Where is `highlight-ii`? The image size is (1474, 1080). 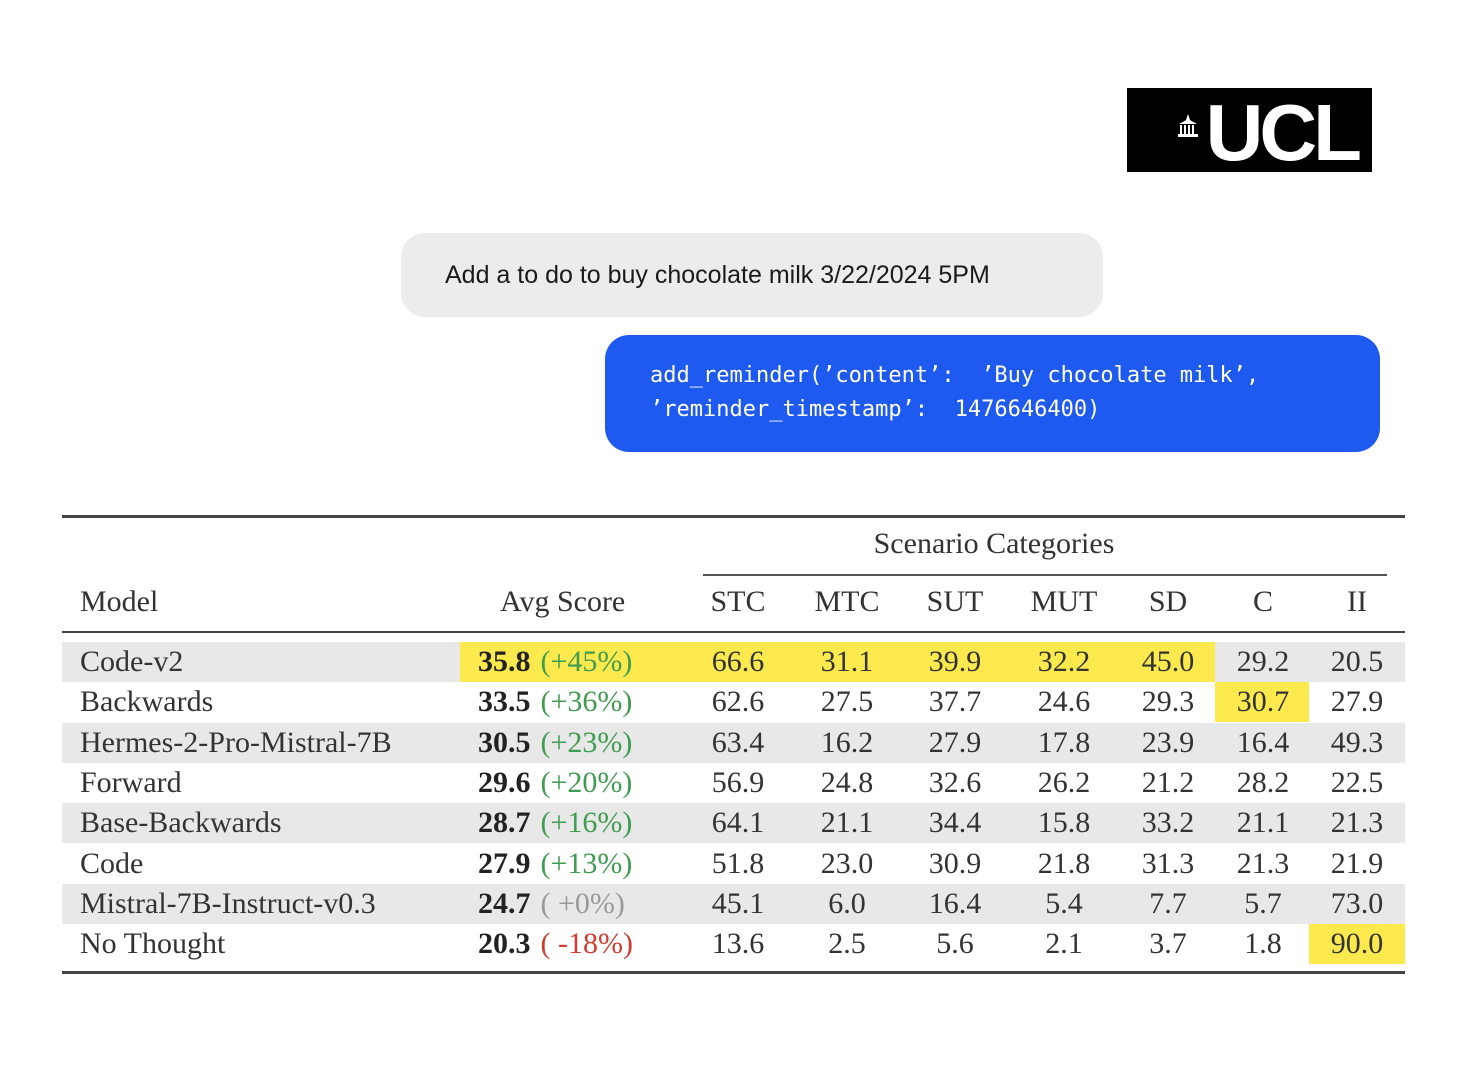
highlight-ii is located at coordinates (1357, 944).